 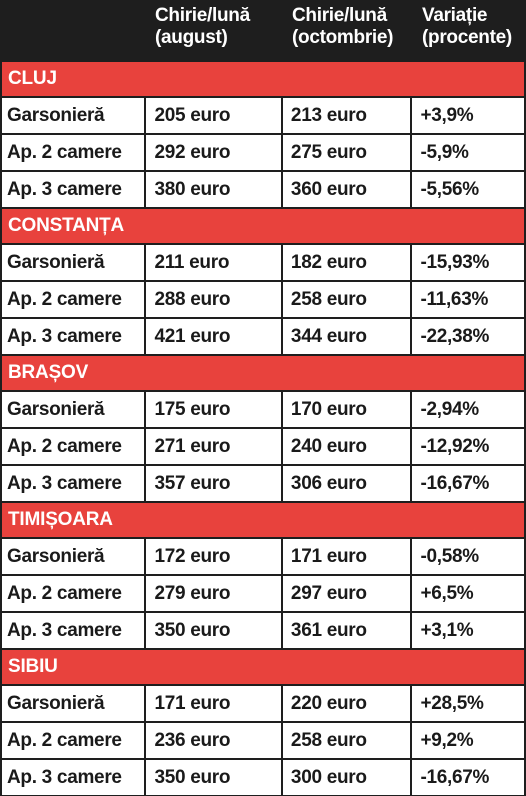 I want to click on variation-cell: +6,5%, so click(x=468, y=593).